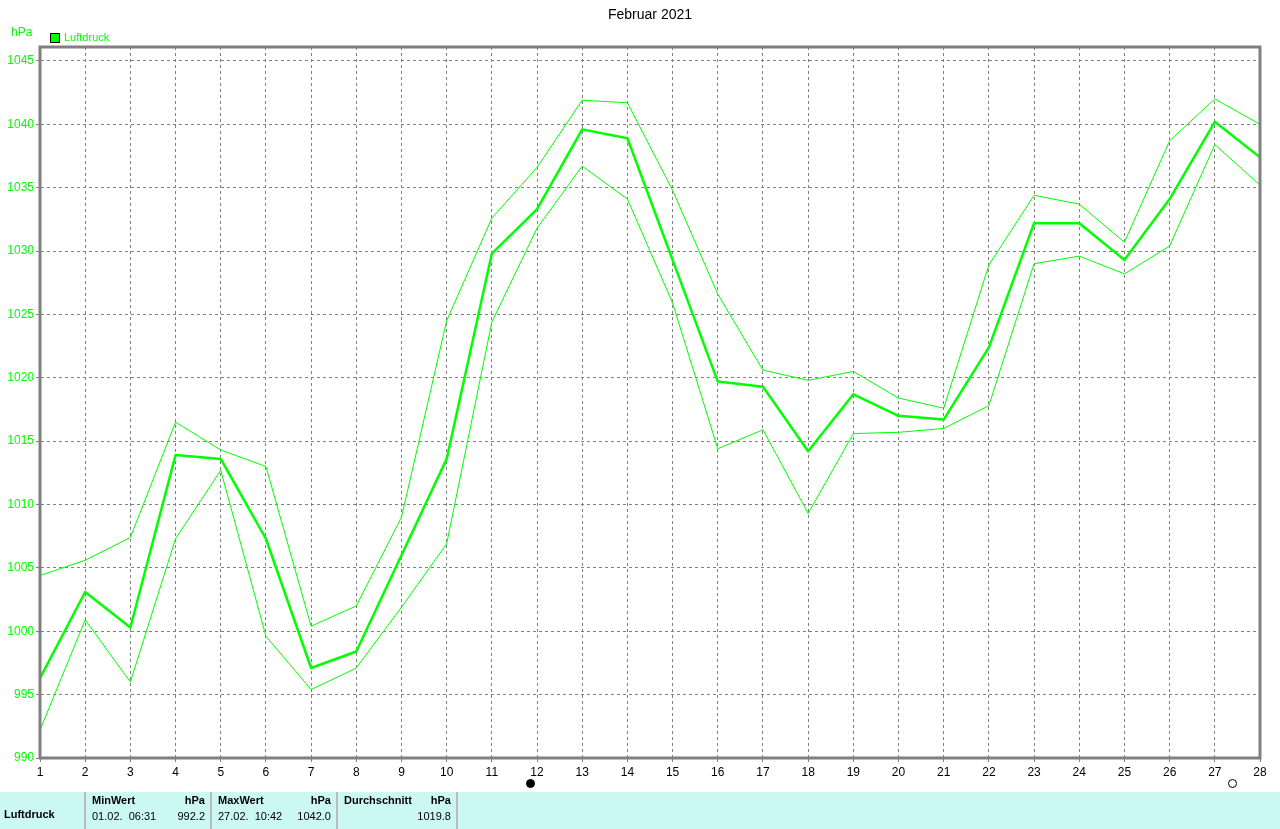 The image size is (1280, 829). Describe the element at coordinates (989, 771) in the screenshot. I see `x-tick-label: 22` at that location.